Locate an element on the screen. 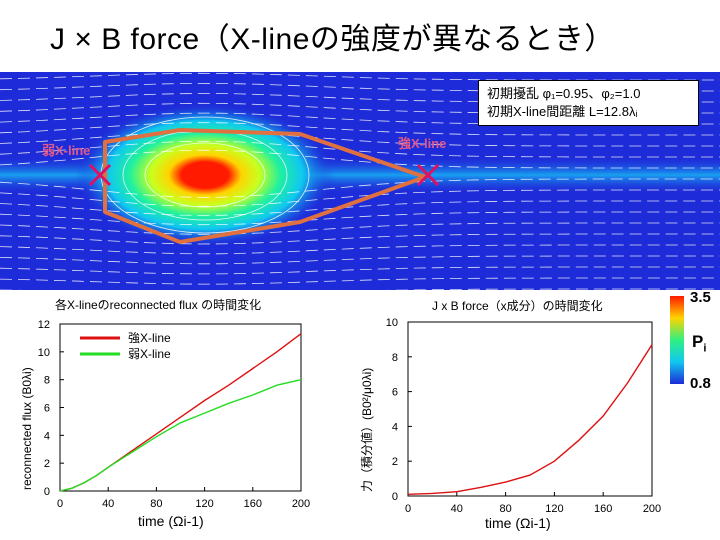  chart2-ylabel: 力（積分値）(B0²/μ0λi) is located at coordinates (367, 429).